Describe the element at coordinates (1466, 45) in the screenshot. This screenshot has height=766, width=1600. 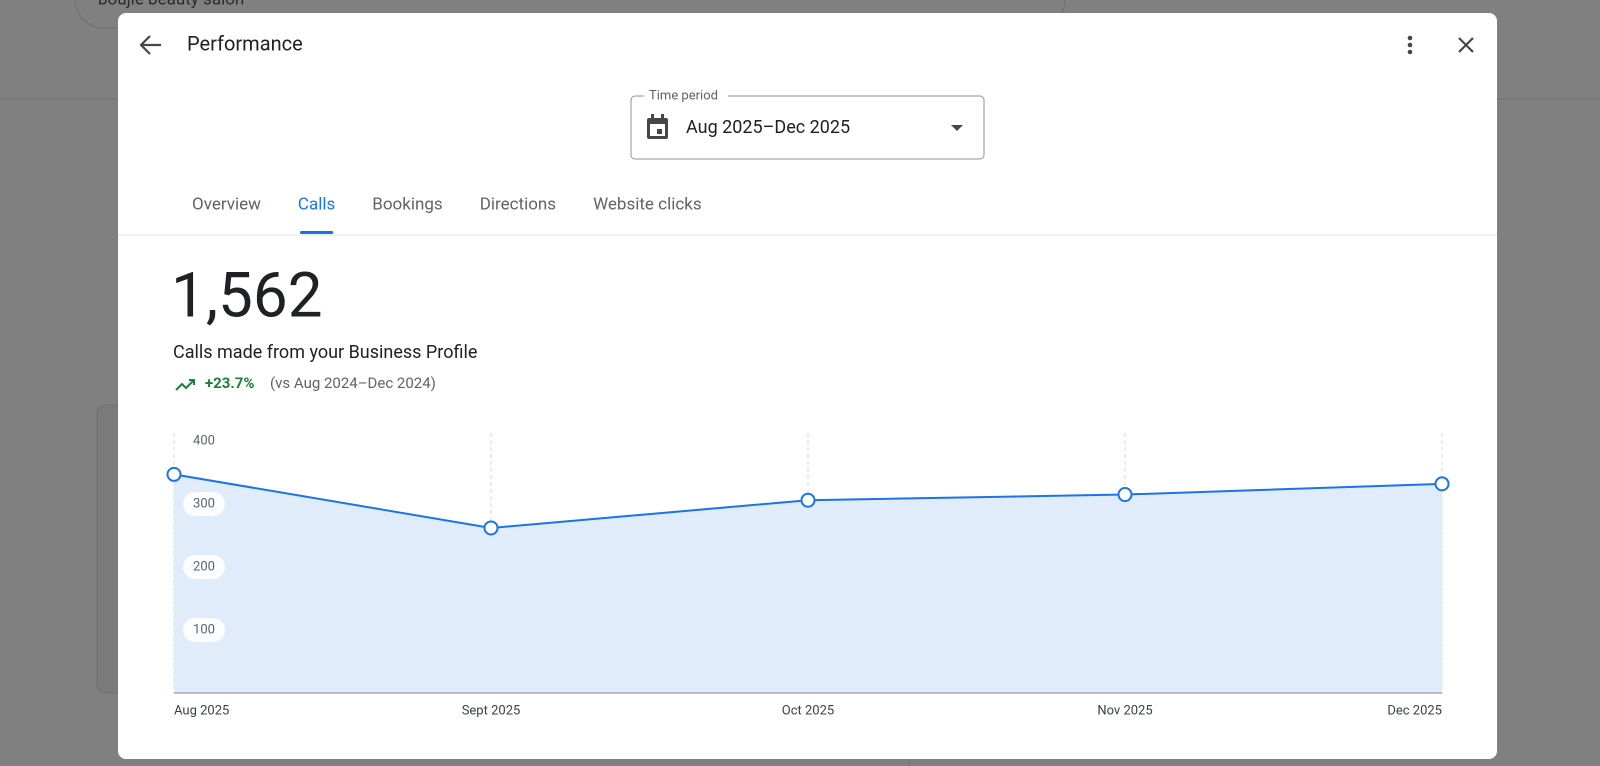
I see `close-button` at that location.